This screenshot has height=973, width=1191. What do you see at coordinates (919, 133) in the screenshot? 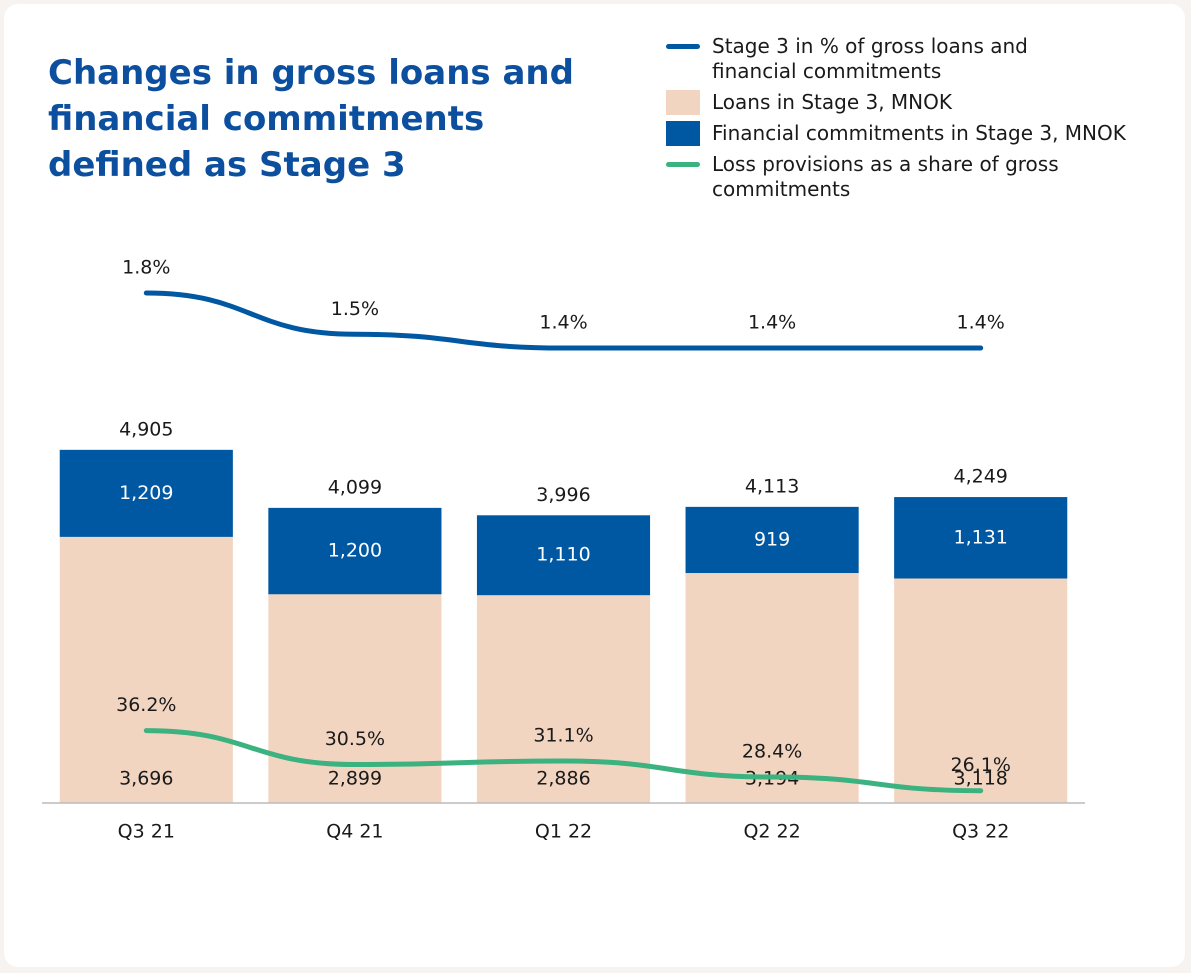
I see `legend-label: Financial commitments in Stage 3, MNOK` at bounding box center [919, 133].